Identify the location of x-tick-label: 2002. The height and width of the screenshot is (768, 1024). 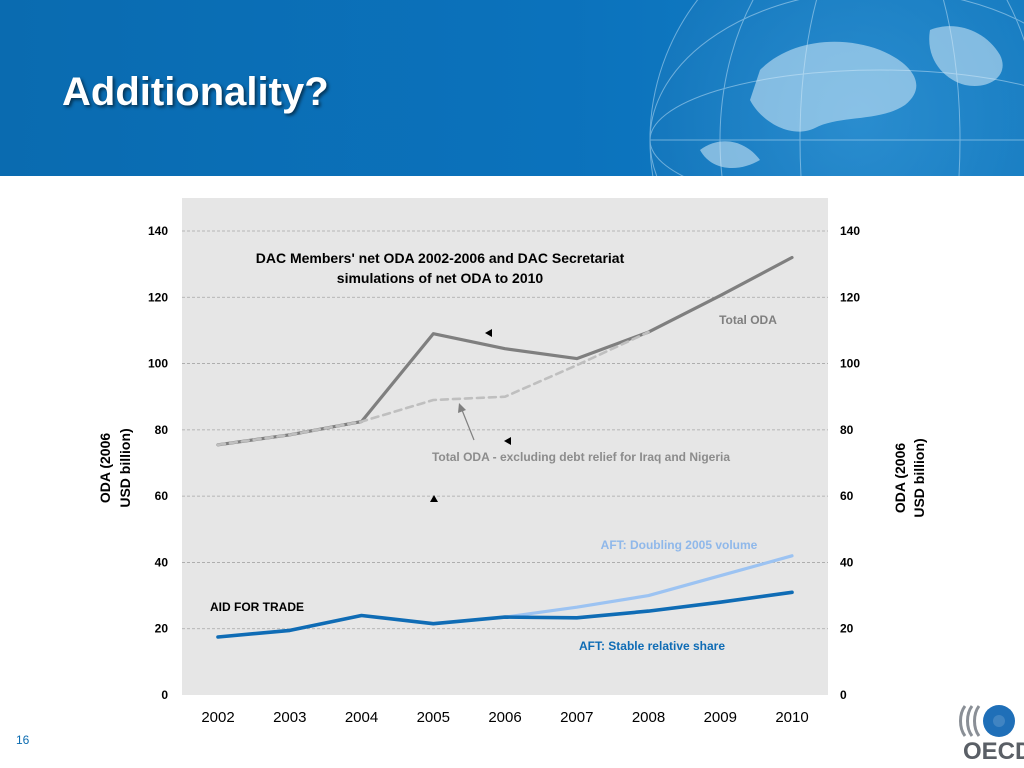
(217, 717).